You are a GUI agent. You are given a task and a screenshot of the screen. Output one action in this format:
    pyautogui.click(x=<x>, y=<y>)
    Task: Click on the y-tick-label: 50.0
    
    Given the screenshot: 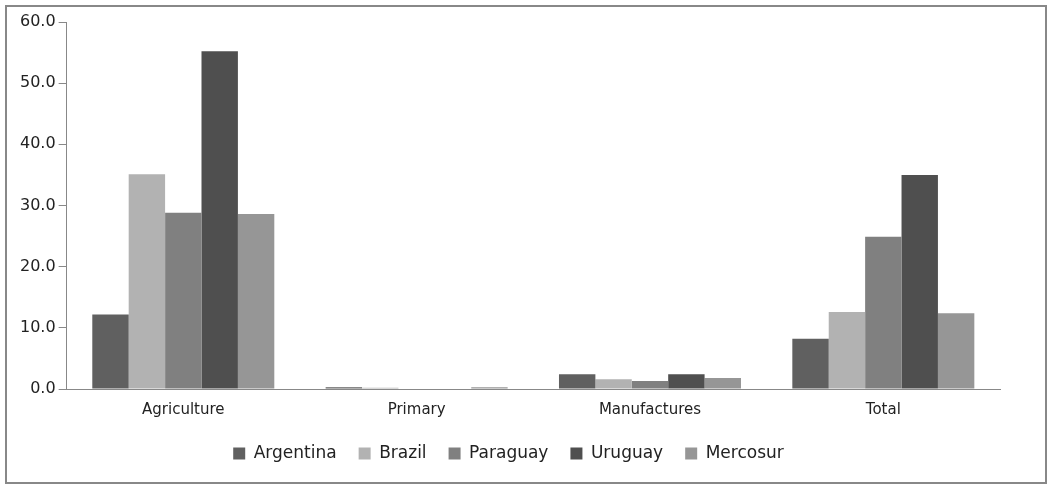 What is the action you would take?
    pyautogui.click(x=38, y=82)
    